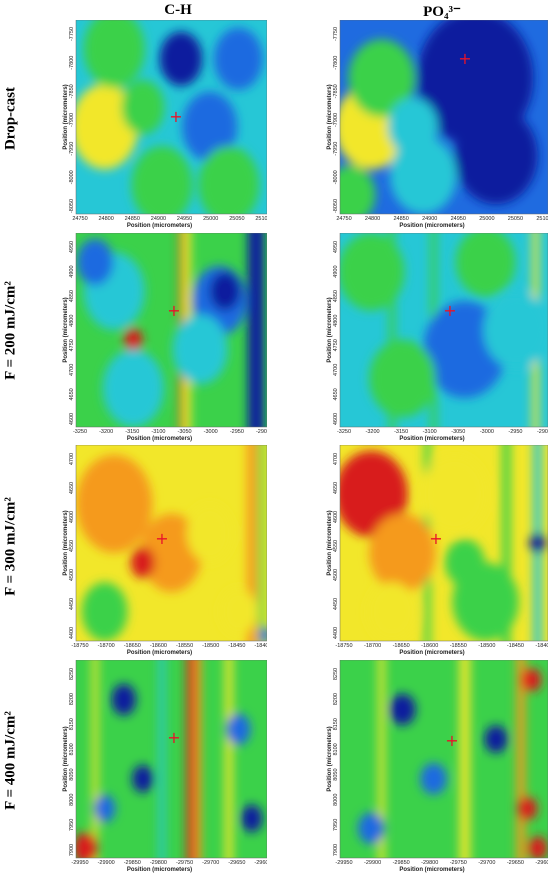 This screenshot has height=874, width=550. I want to click on x-tick-label: 24900, so click(158, 219).